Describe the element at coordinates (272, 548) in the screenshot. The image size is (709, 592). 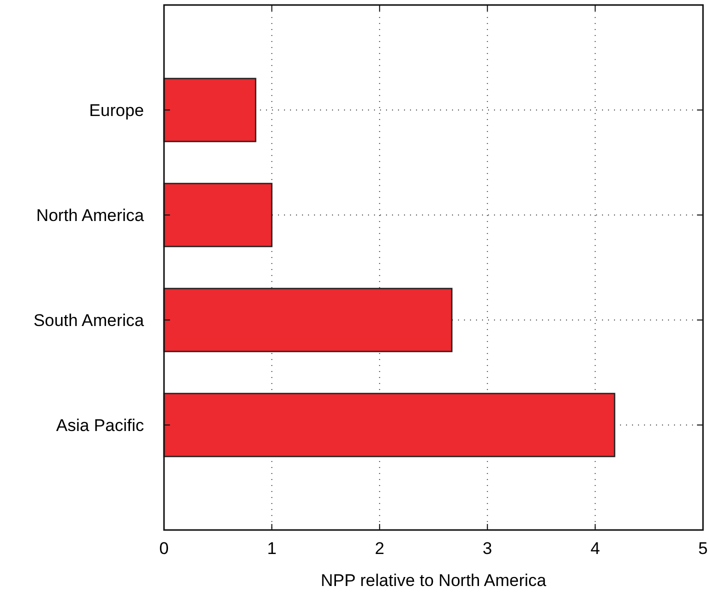
I see `x-tick-label: 1` at that location.